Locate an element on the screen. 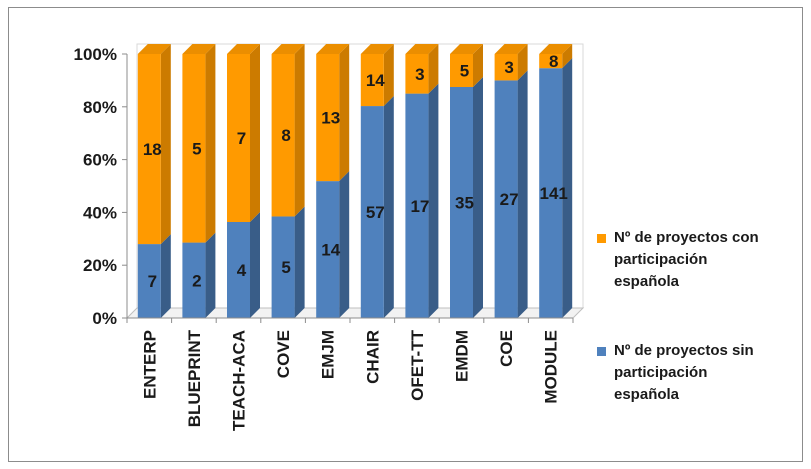  y-tick-label: 60% is located at coordinates (100, 160).